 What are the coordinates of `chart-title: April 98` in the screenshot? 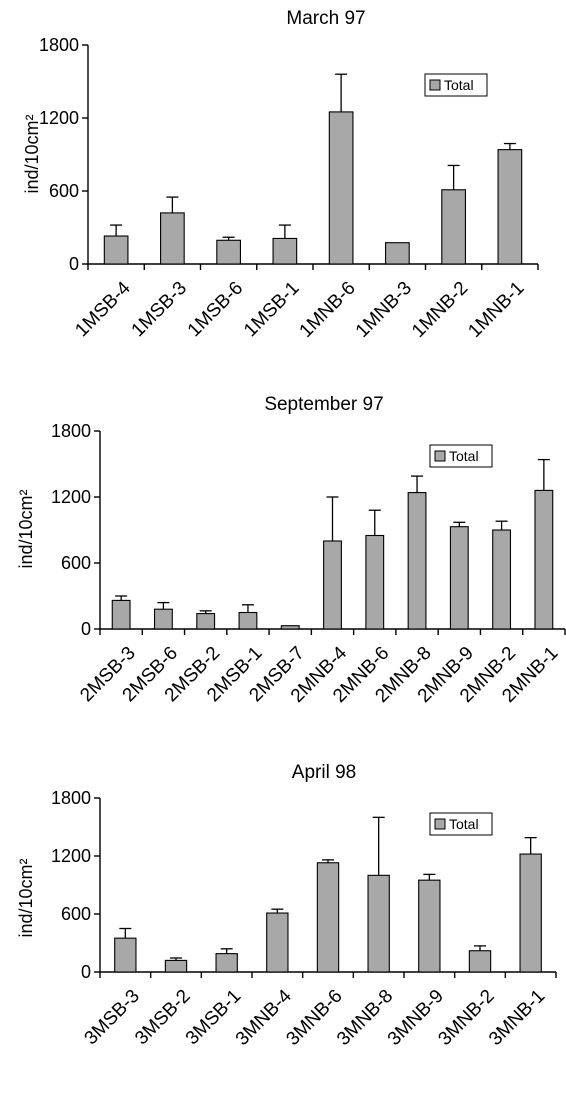 It's located at (324, 772).